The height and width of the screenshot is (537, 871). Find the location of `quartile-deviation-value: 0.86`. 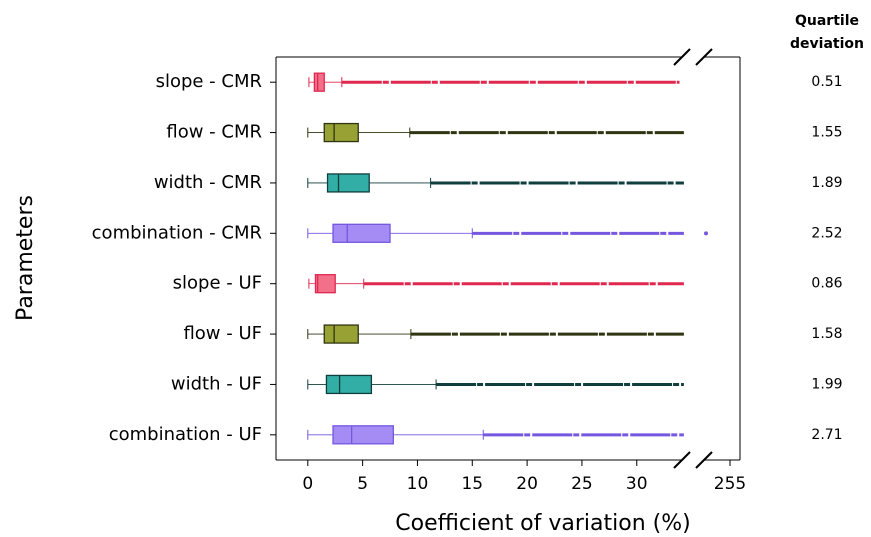

quartile-deviation-value: 0.86 is located at coordinates (826, 284).